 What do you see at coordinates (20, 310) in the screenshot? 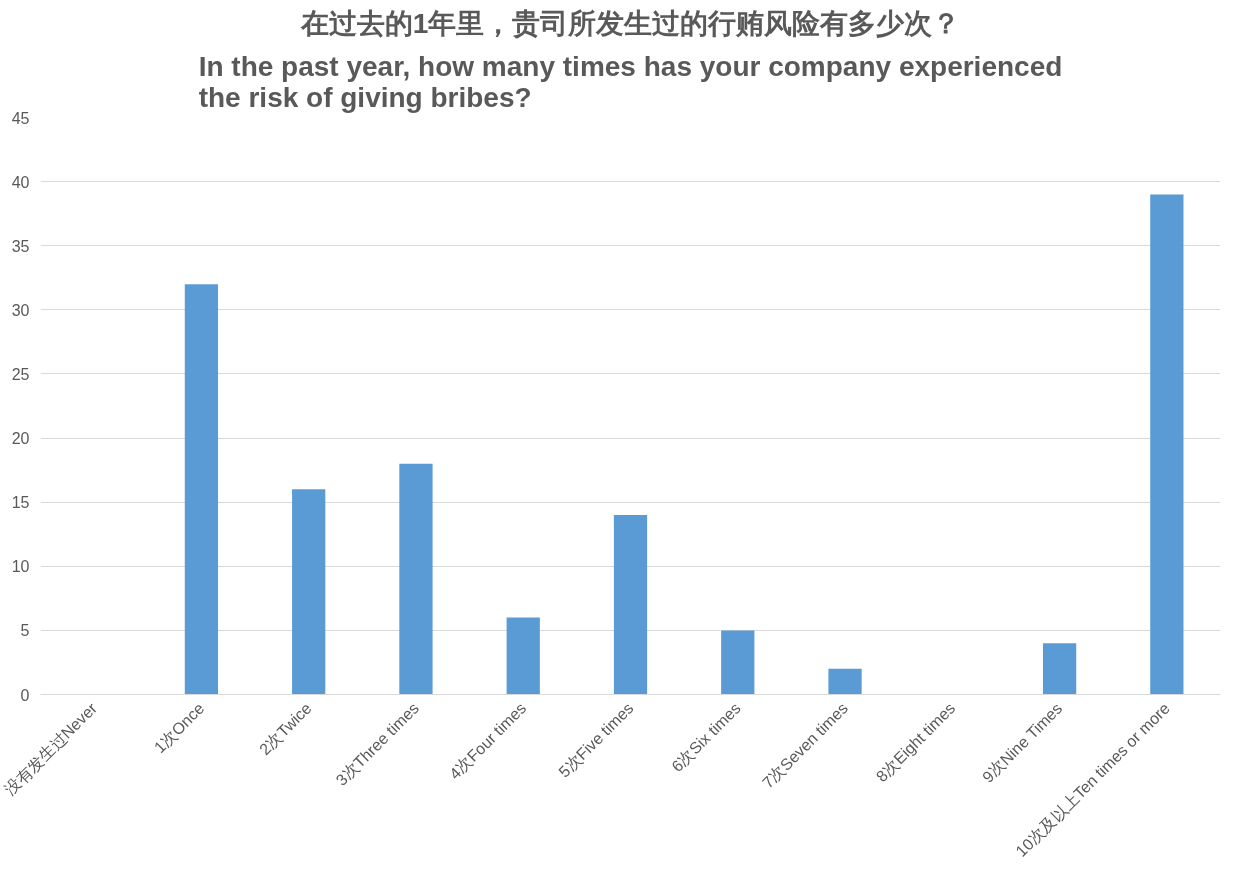
I see `y-tick-label: 30` at bounding box center [20, 310].